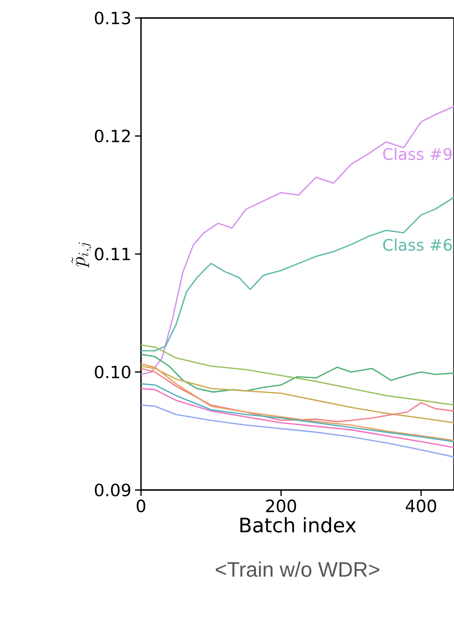  Describe the element at coordinates (112, 490) in the screenshot. I see `y-tick-label: 0.09` at that location.